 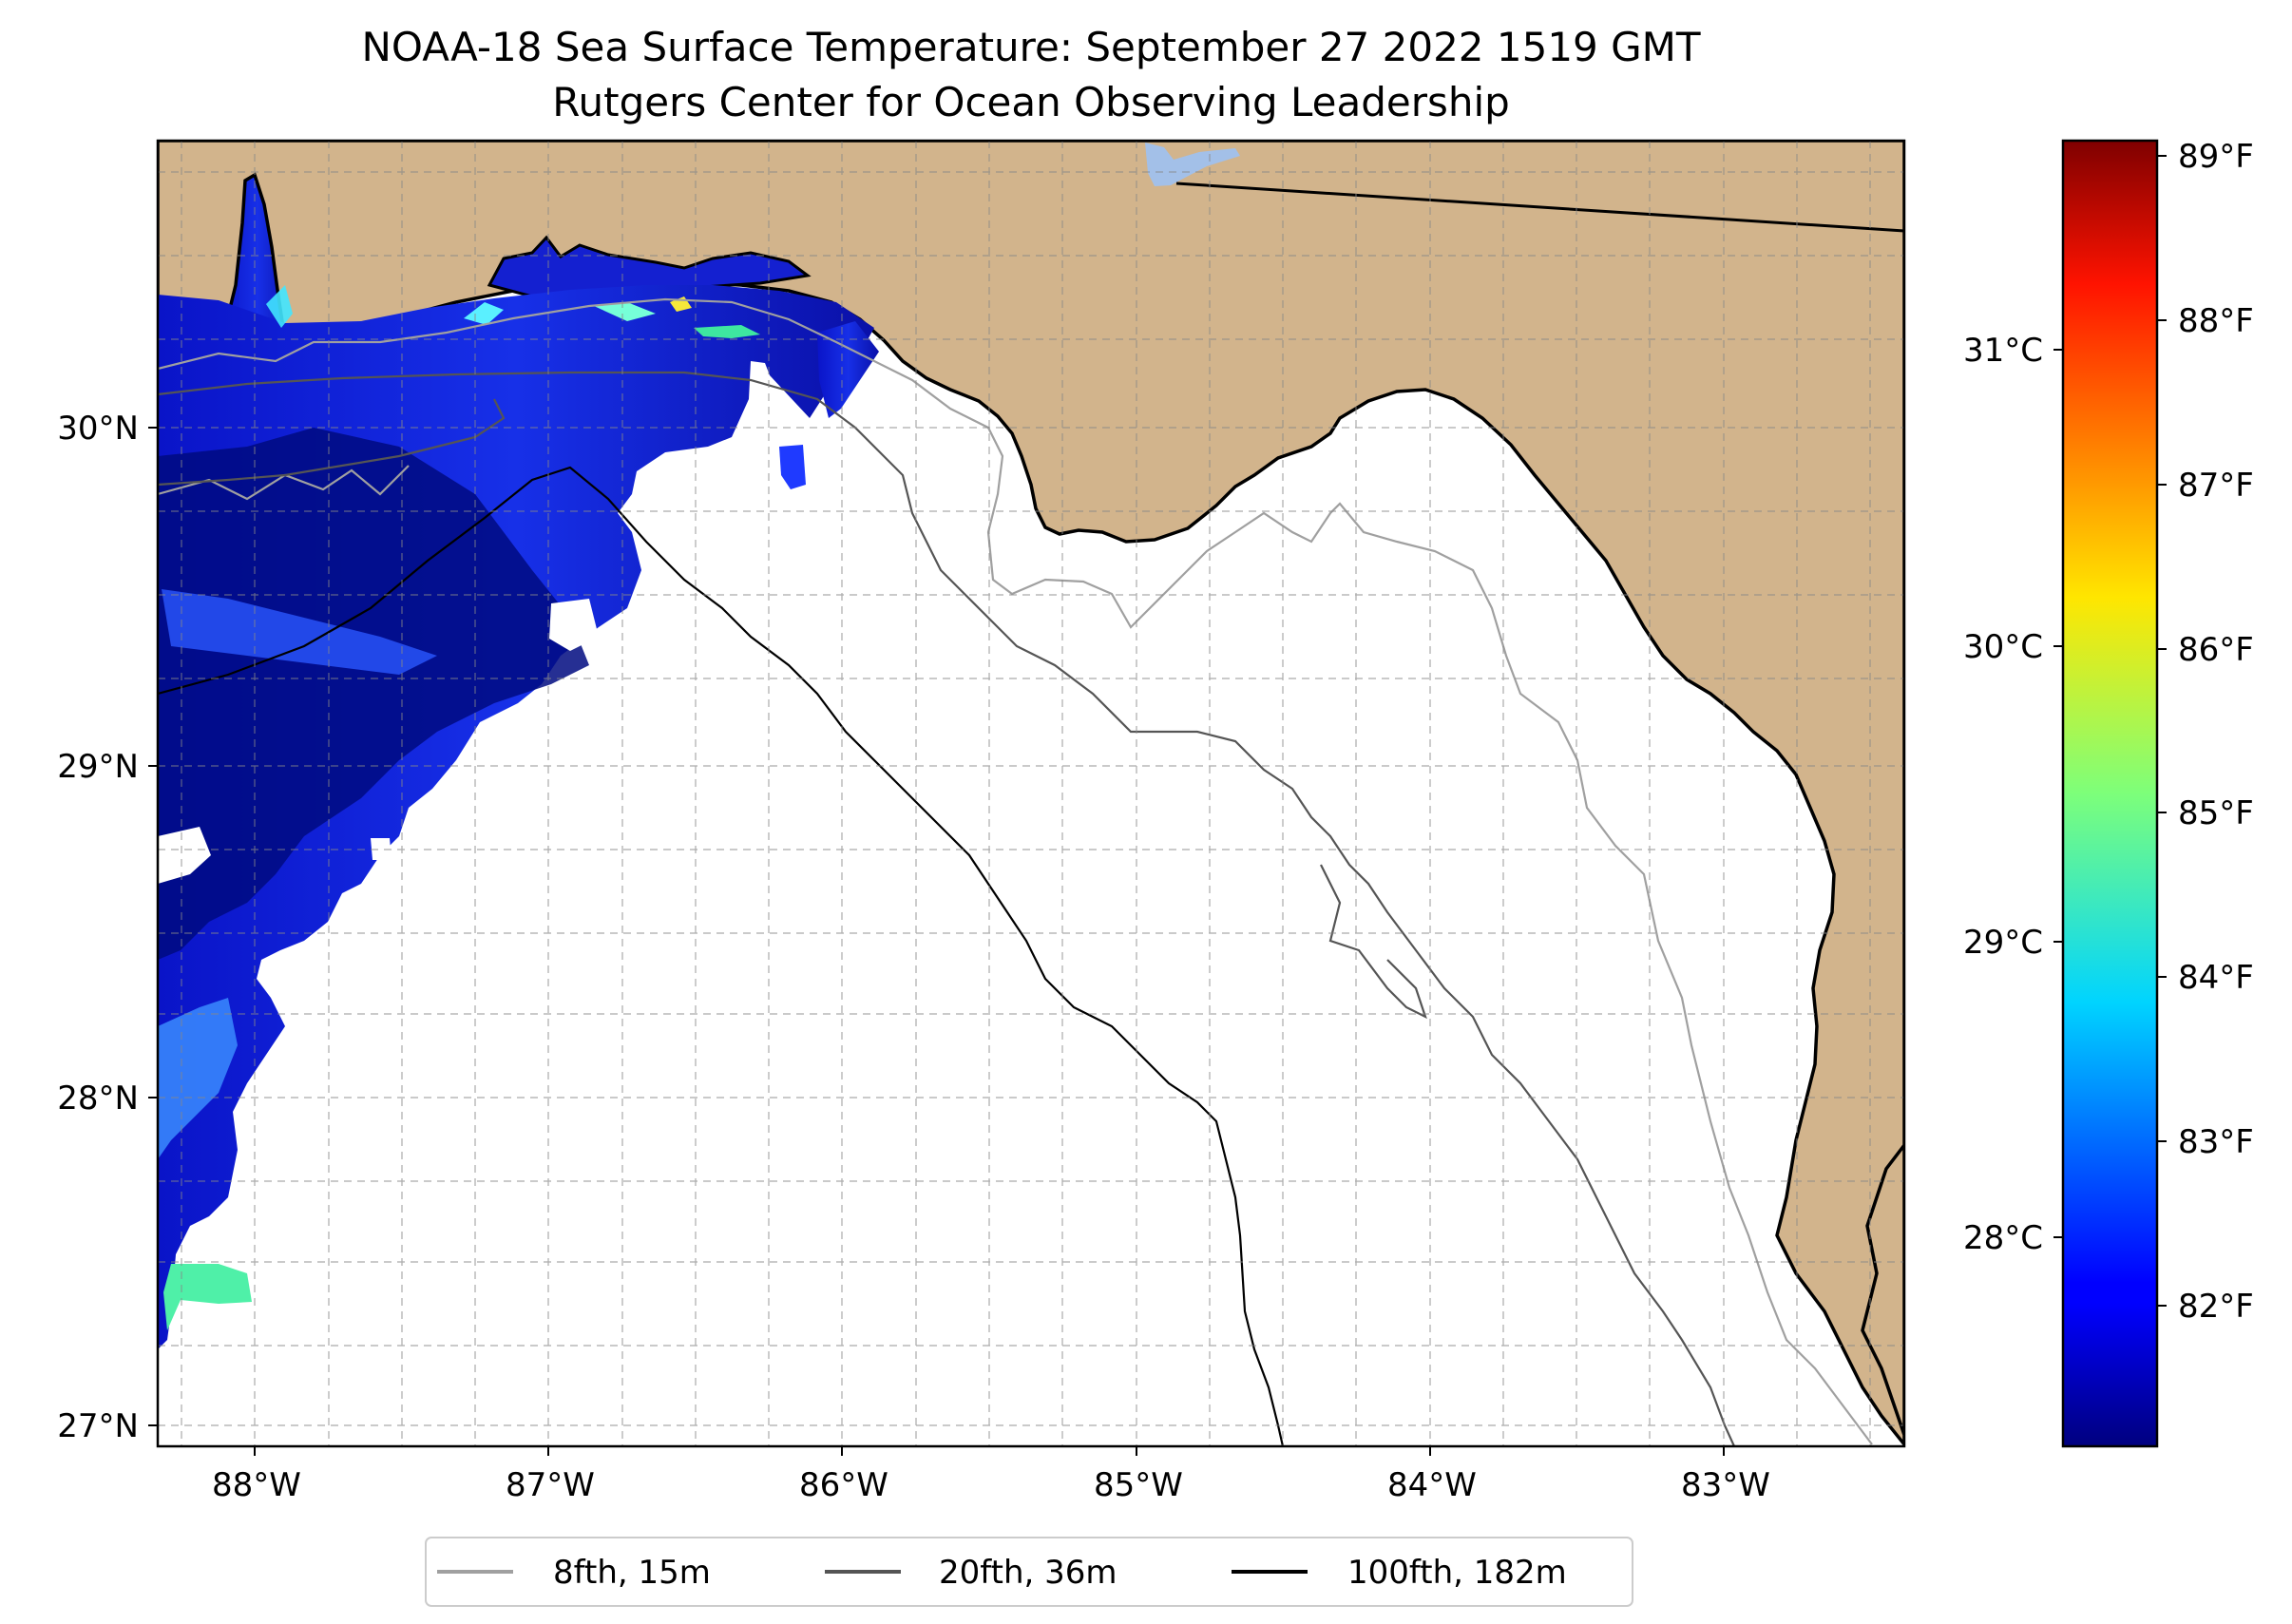 What do you see at coordinates (632, 1573) in the screenshot?
I see `legend-label: 8fth, 15m` at bounding box center [632, 1573].